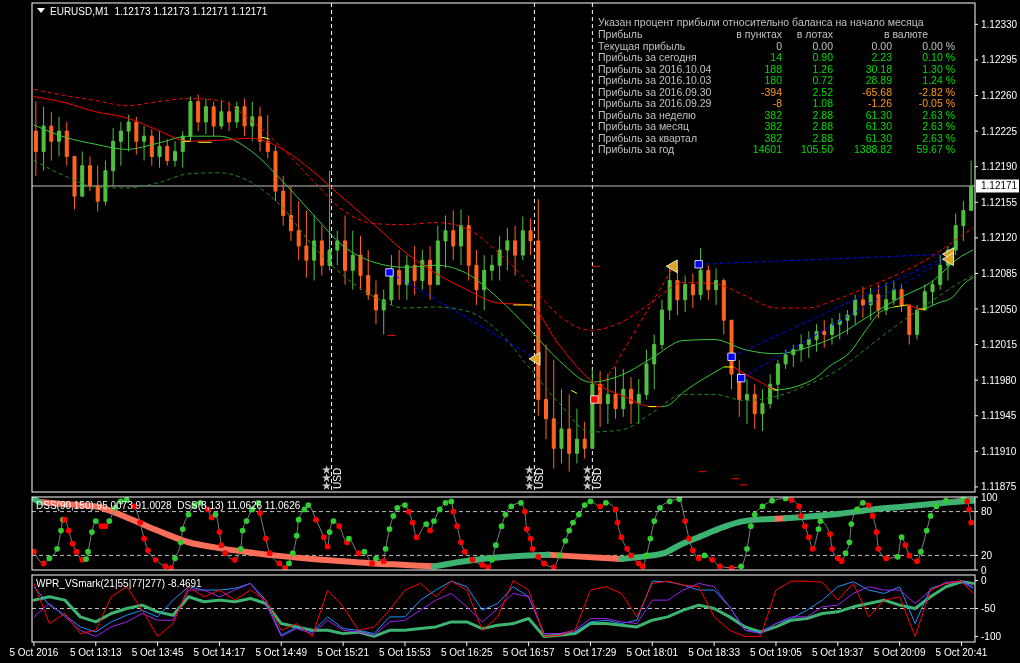 The height and width of the screenshot is (663, 1020). What do you see at coordinates (823, 57) in the screenshot?
I see `data-label: 0.90` at bounding box center [823, 57].